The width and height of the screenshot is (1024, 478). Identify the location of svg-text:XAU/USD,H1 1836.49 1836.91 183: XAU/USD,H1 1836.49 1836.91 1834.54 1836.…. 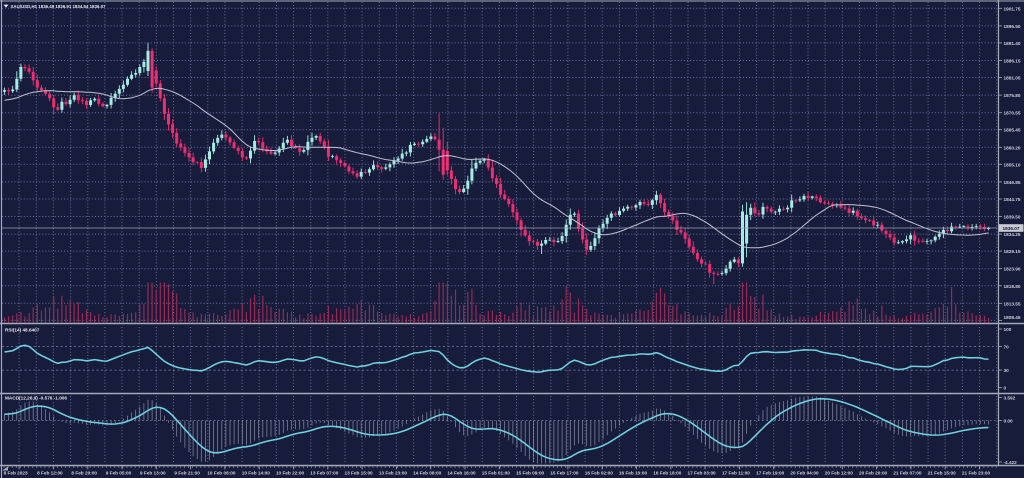
(59, 6).